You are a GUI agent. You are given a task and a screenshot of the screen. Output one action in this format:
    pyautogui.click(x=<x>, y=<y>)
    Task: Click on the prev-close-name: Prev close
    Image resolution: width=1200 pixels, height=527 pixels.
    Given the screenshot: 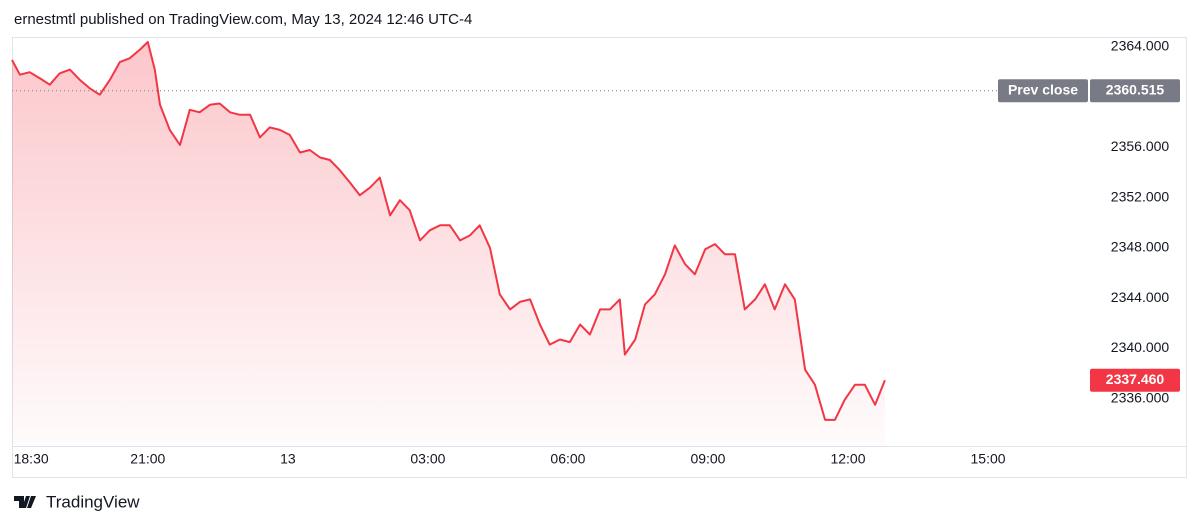 What is the action you would take?
    pyautogui.click(x=1043, y=89)
    